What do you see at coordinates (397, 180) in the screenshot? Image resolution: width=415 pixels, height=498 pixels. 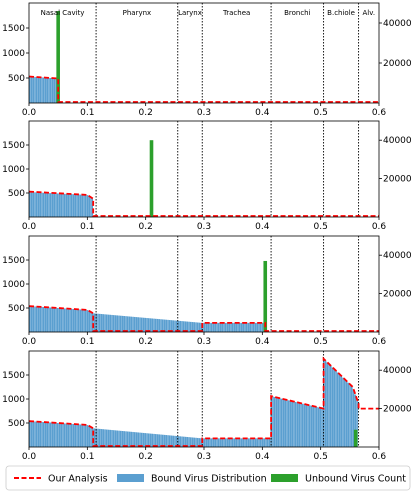 I see `y-tick-label-right: 20000` at bounding box center [397, 180].